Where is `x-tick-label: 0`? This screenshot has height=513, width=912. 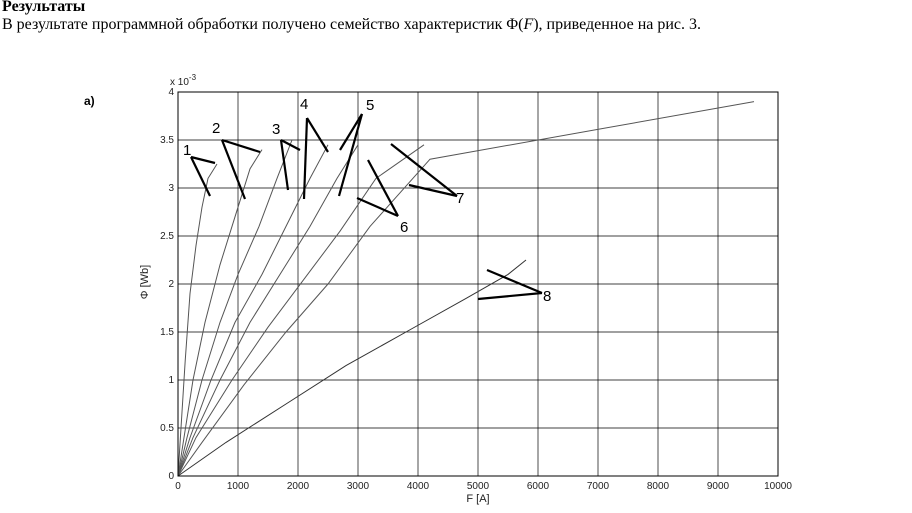
x-tick-label: 0 is located at coordinates (178, 486).